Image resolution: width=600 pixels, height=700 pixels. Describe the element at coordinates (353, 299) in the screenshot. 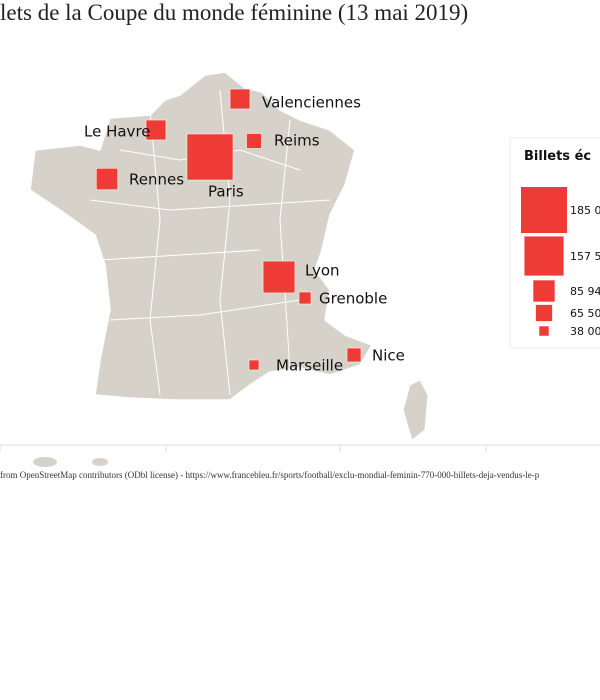

I see `city-label: Grenoble` at that location.